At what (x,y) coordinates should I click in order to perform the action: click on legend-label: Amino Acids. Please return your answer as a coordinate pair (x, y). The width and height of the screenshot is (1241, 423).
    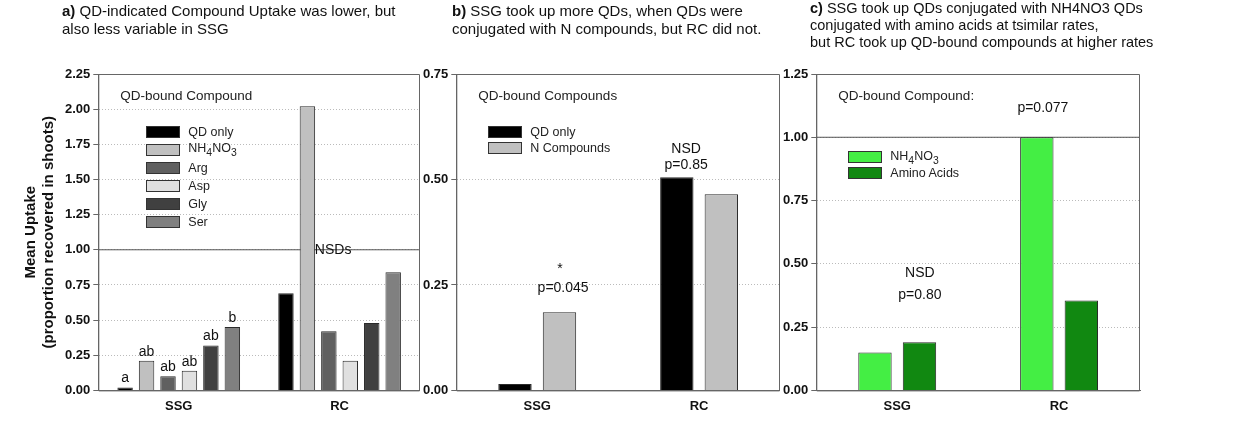
    Looking at the image, I should click on (925, 172).